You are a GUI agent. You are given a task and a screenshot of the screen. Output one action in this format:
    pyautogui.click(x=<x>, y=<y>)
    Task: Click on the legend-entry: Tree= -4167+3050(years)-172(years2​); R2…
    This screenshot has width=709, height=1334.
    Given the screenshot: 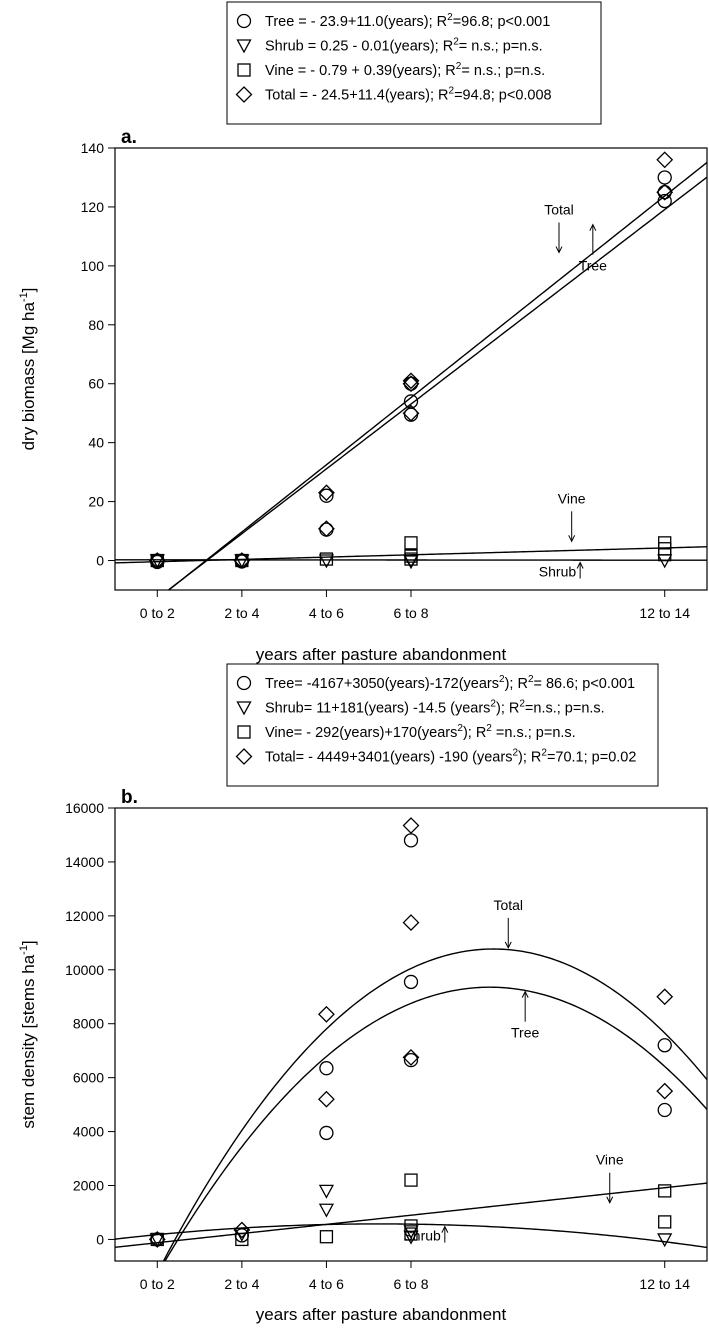 What is the action you would take?
    pyautogui.click(x=450, y=683)
    